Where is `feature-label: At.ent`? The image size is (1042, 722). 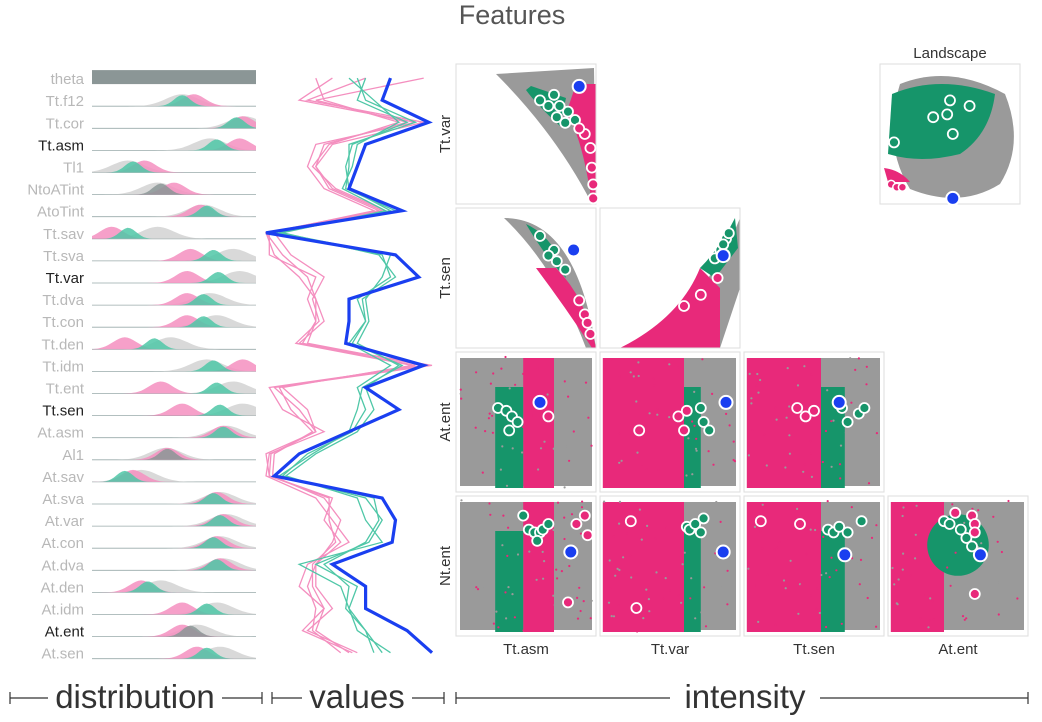
feature-label: At.ent is located at coordinates (65, 632).